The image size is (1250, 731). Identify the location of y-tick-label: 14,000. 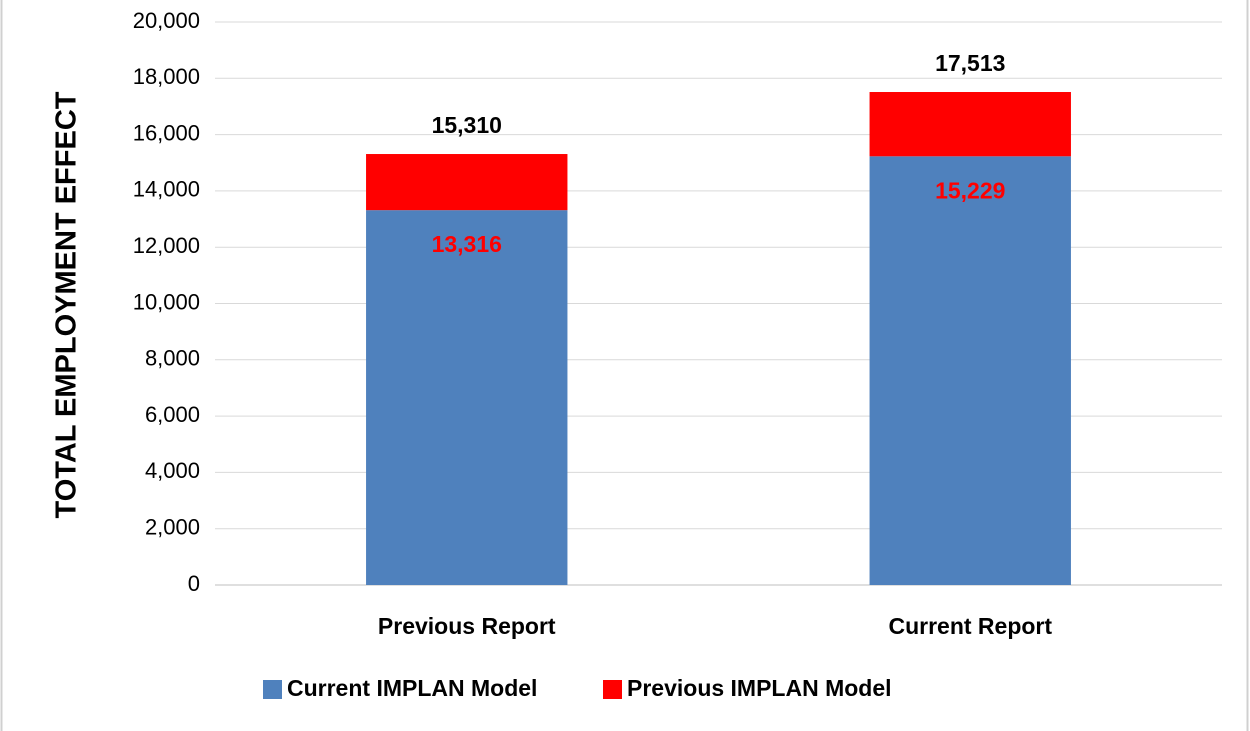
(166, 189).